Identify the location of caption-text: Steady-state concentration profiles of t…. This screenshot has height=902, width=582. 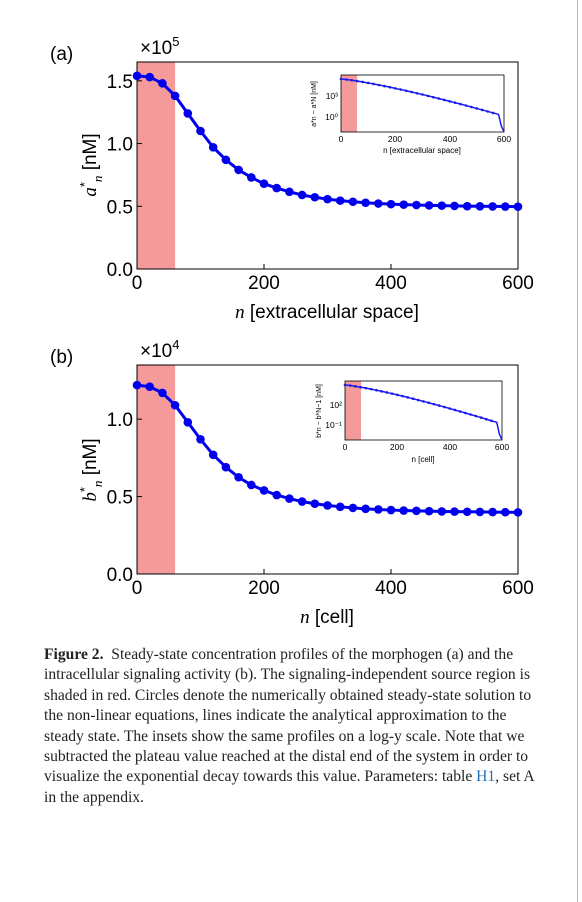
(288, 716).